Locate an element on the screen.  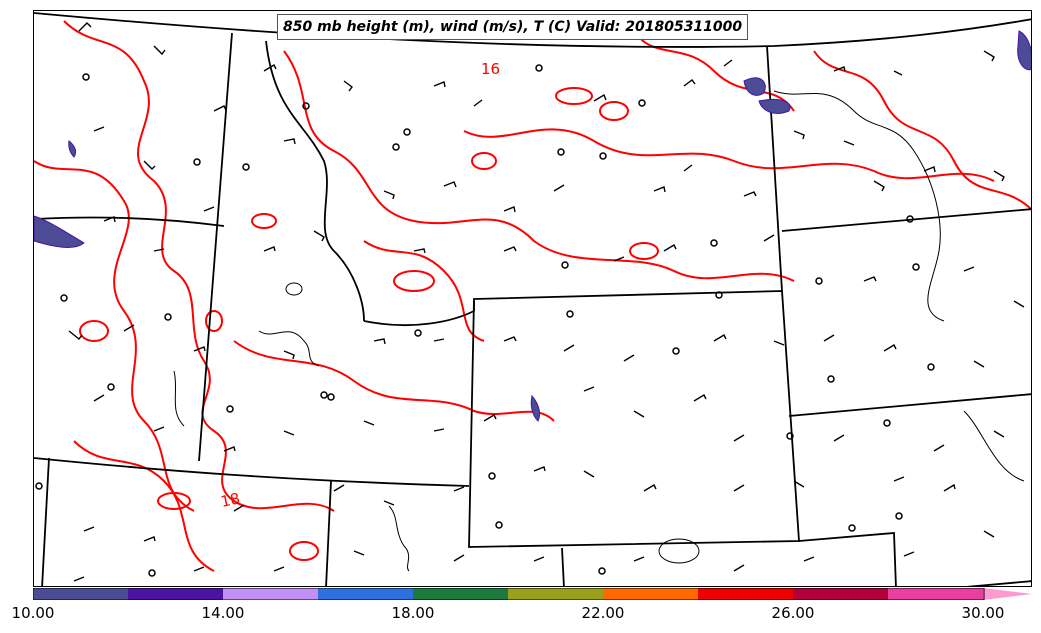
colorbar-tick-label: 14.00 is located at coordinates (223, 613).